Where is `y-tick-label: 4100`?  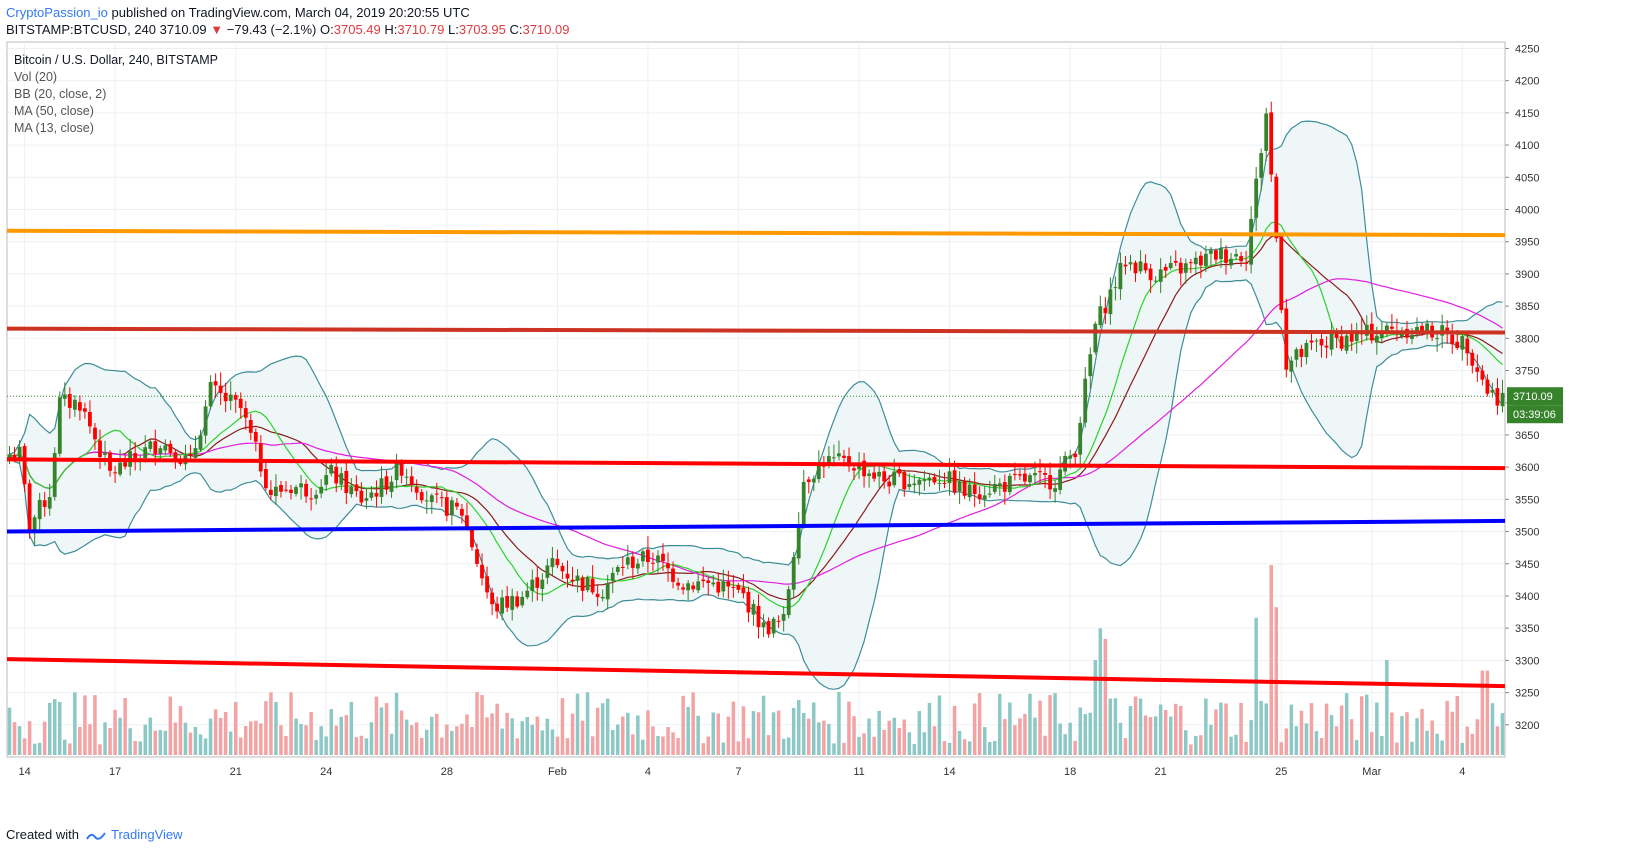
y-tick-label: 4100 is located at coordinates (1527, 146).